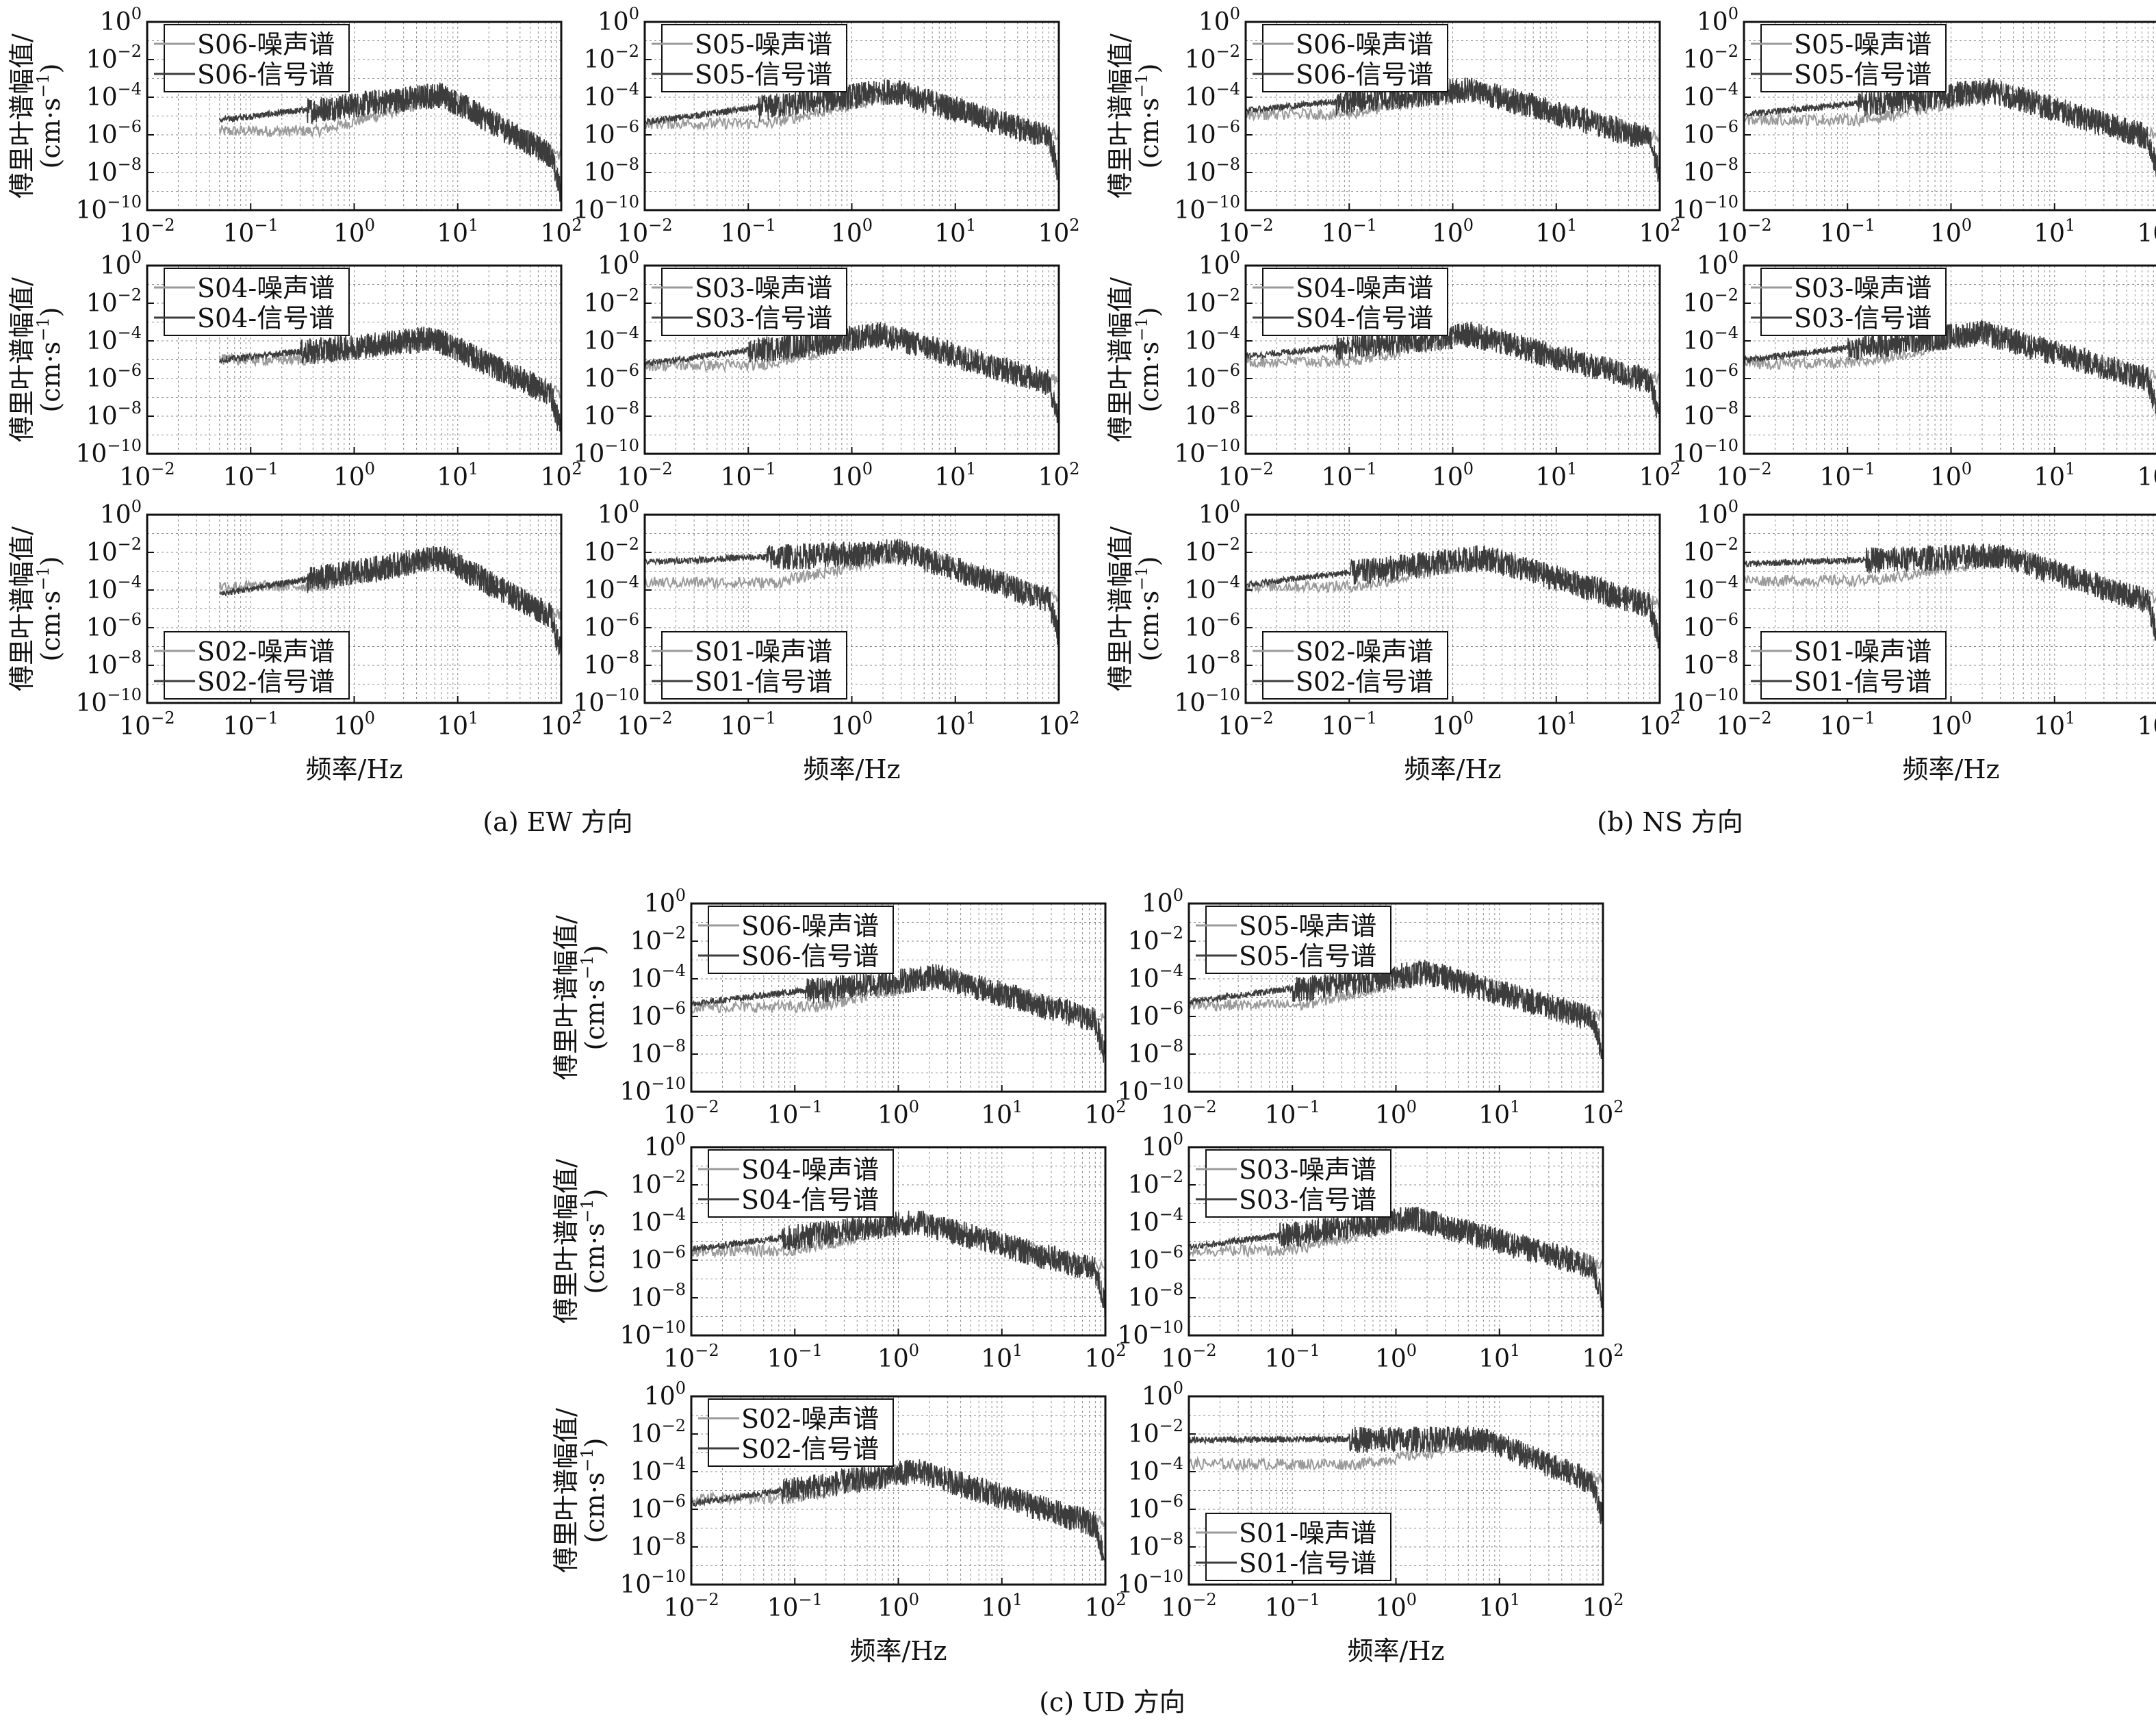 The image size is (2156, 1729). What do you see at coordinates (674, 1214) in the screenshot?
I see `y-tick-label-exp: −4` at bounding box center [674, 1214].